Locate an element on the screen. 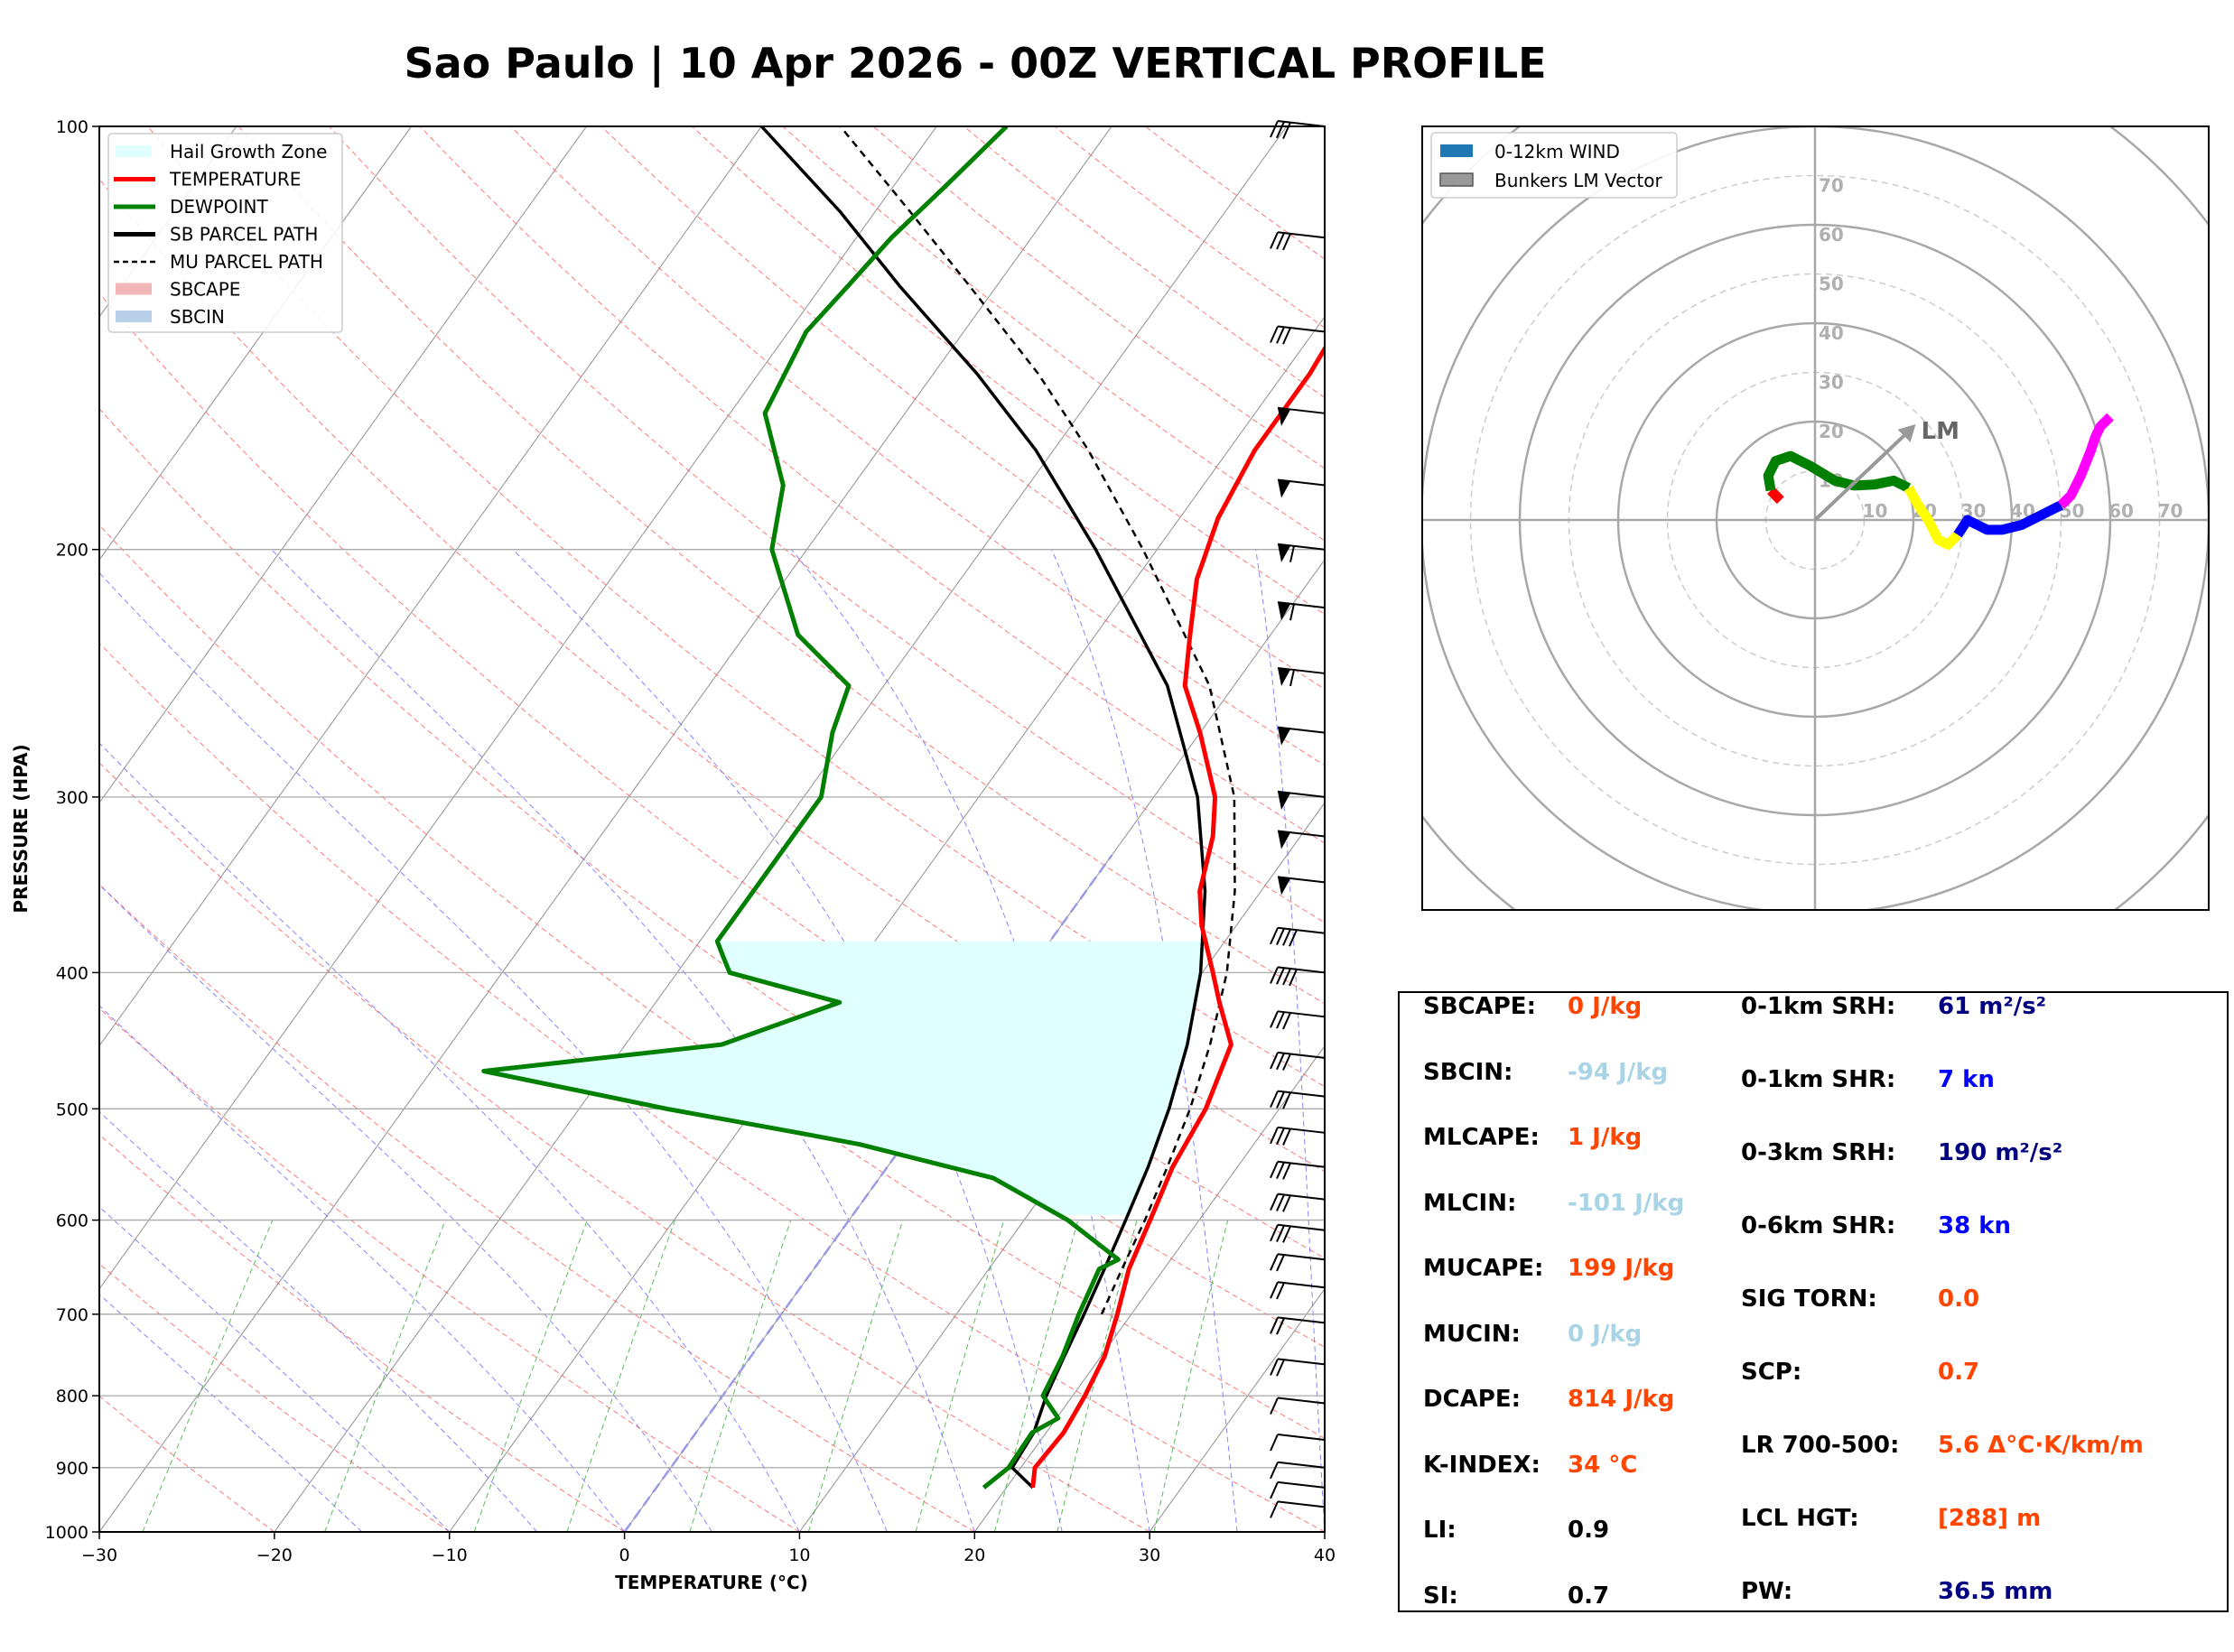 The image size is (2234, 1652). x-tick-label: −20 is located at coordinates (274, 1555).